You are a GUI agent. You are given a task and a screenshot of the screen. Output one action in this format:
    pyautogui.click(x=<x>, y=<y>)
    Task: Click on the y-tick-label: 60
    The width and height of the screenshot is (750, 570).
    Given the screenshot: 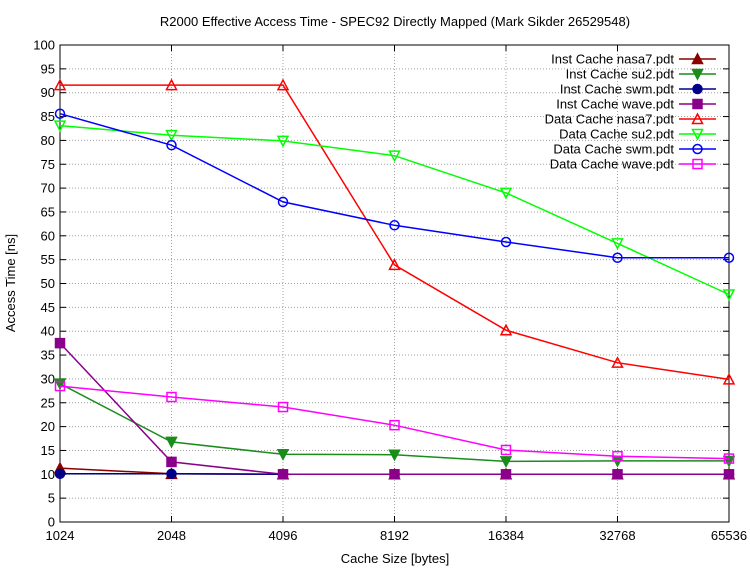 What is the action you would take?
    pyautogui.click(x=48, y=235)
    